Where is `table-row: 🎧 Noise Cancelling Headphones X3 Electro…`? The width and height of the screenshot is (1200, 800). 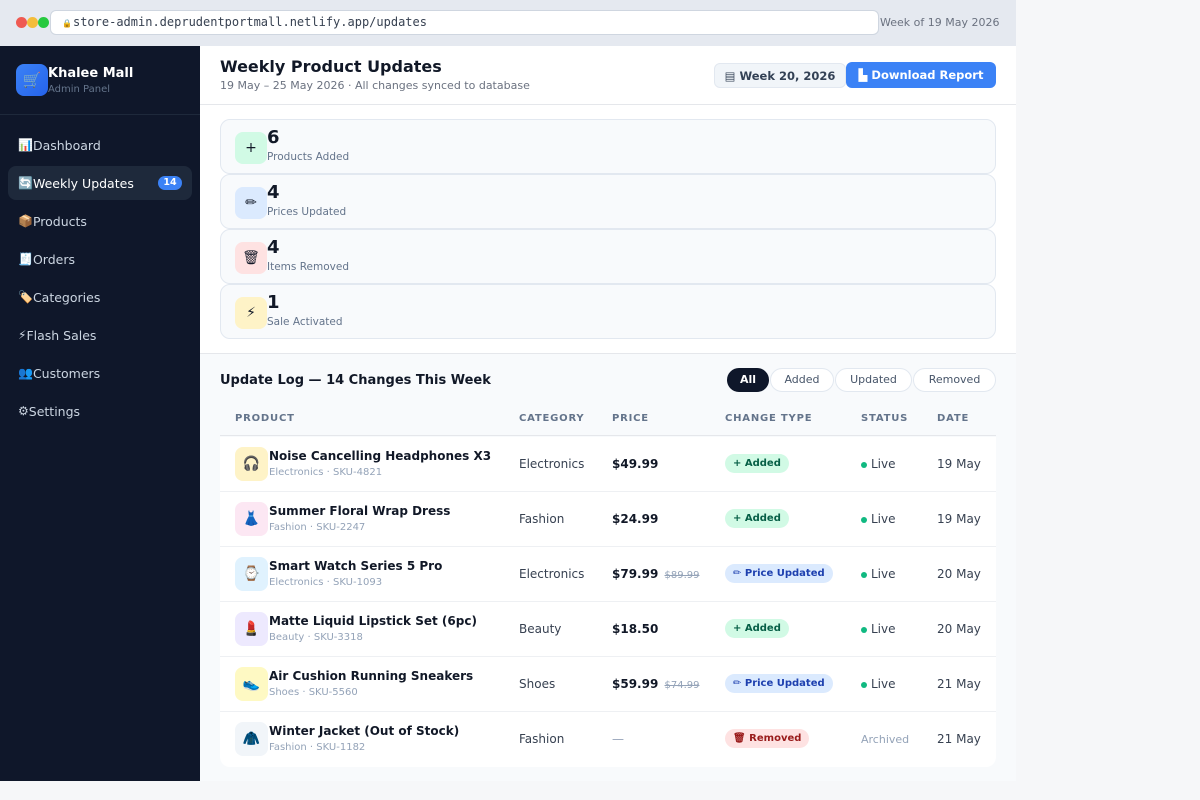 table-row: 🎧 Noise Cancelling Headphones X3 Electro… is located at coordinates (608, 464).